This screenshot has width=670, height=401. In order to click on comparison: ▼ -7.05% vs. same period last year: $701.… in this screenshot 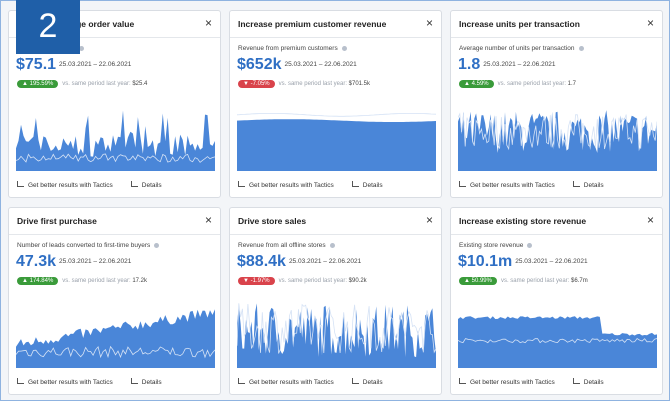, I will do `click(304, 84)`.